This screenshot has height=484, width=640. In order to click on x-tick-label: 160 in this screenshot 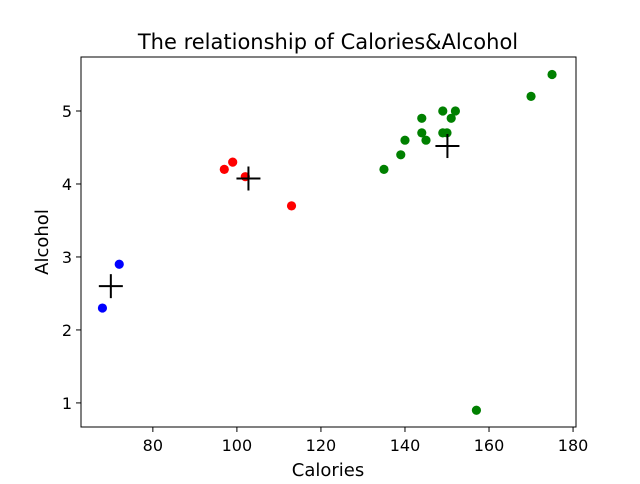, I will do `click(489, 445)`.